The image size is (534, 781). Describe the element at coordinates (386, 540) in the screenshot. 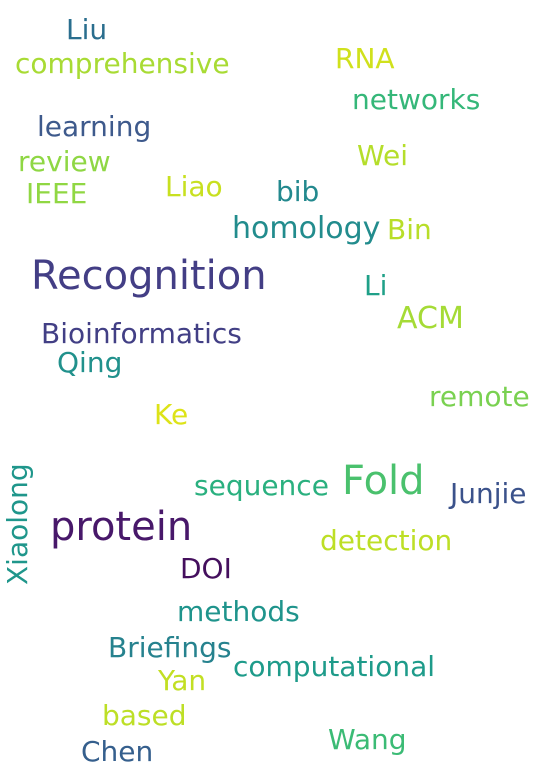

I see `word-detection: detection` at that location.